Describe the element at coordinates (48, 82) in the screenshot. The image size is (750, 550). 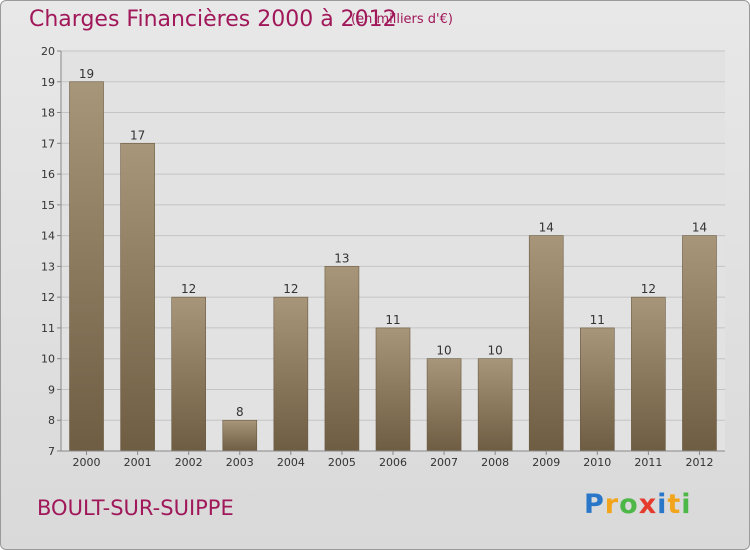
I see `y-tick-label: 19` at that location.